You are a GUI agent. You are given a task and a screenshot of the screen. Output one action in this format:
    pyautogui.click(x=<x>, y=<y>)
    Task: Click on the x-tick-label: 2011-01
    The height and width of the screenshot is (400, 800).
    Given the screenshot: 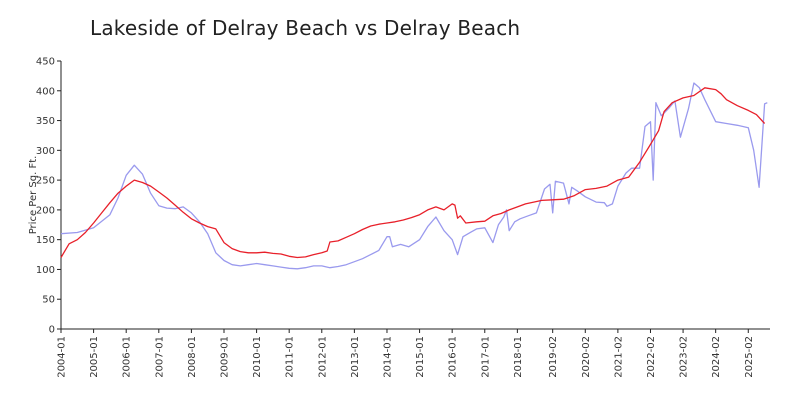 What is the action you would take?
    pyautogui.click(x=290, y=357)
    